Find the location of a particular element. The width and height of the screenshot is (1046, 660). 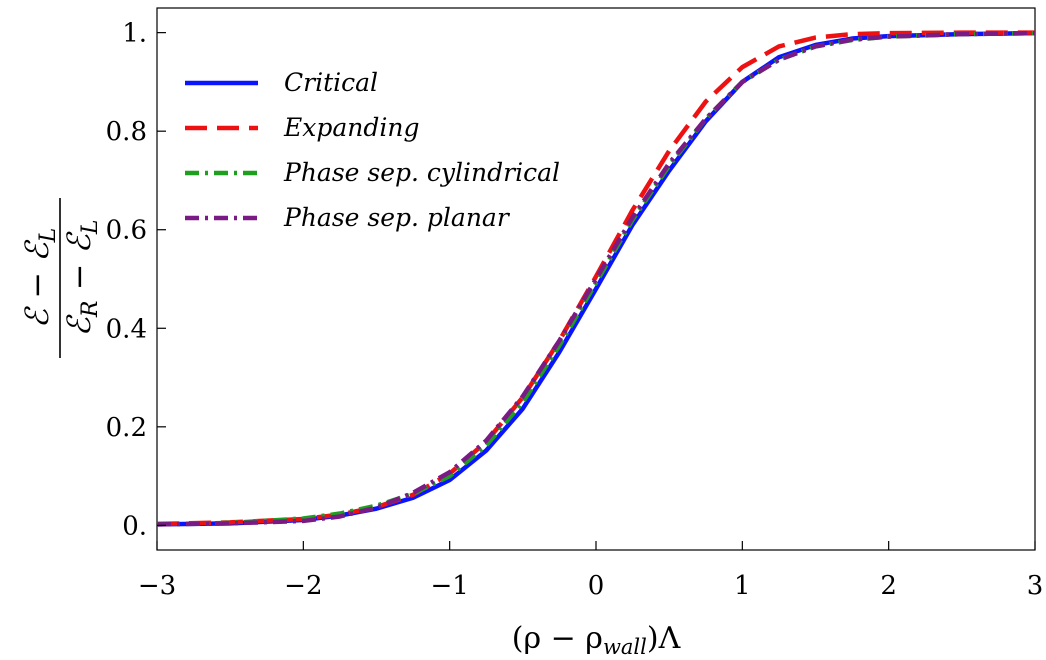

x-tick-label: −1 is located at coordinates (450, 586).